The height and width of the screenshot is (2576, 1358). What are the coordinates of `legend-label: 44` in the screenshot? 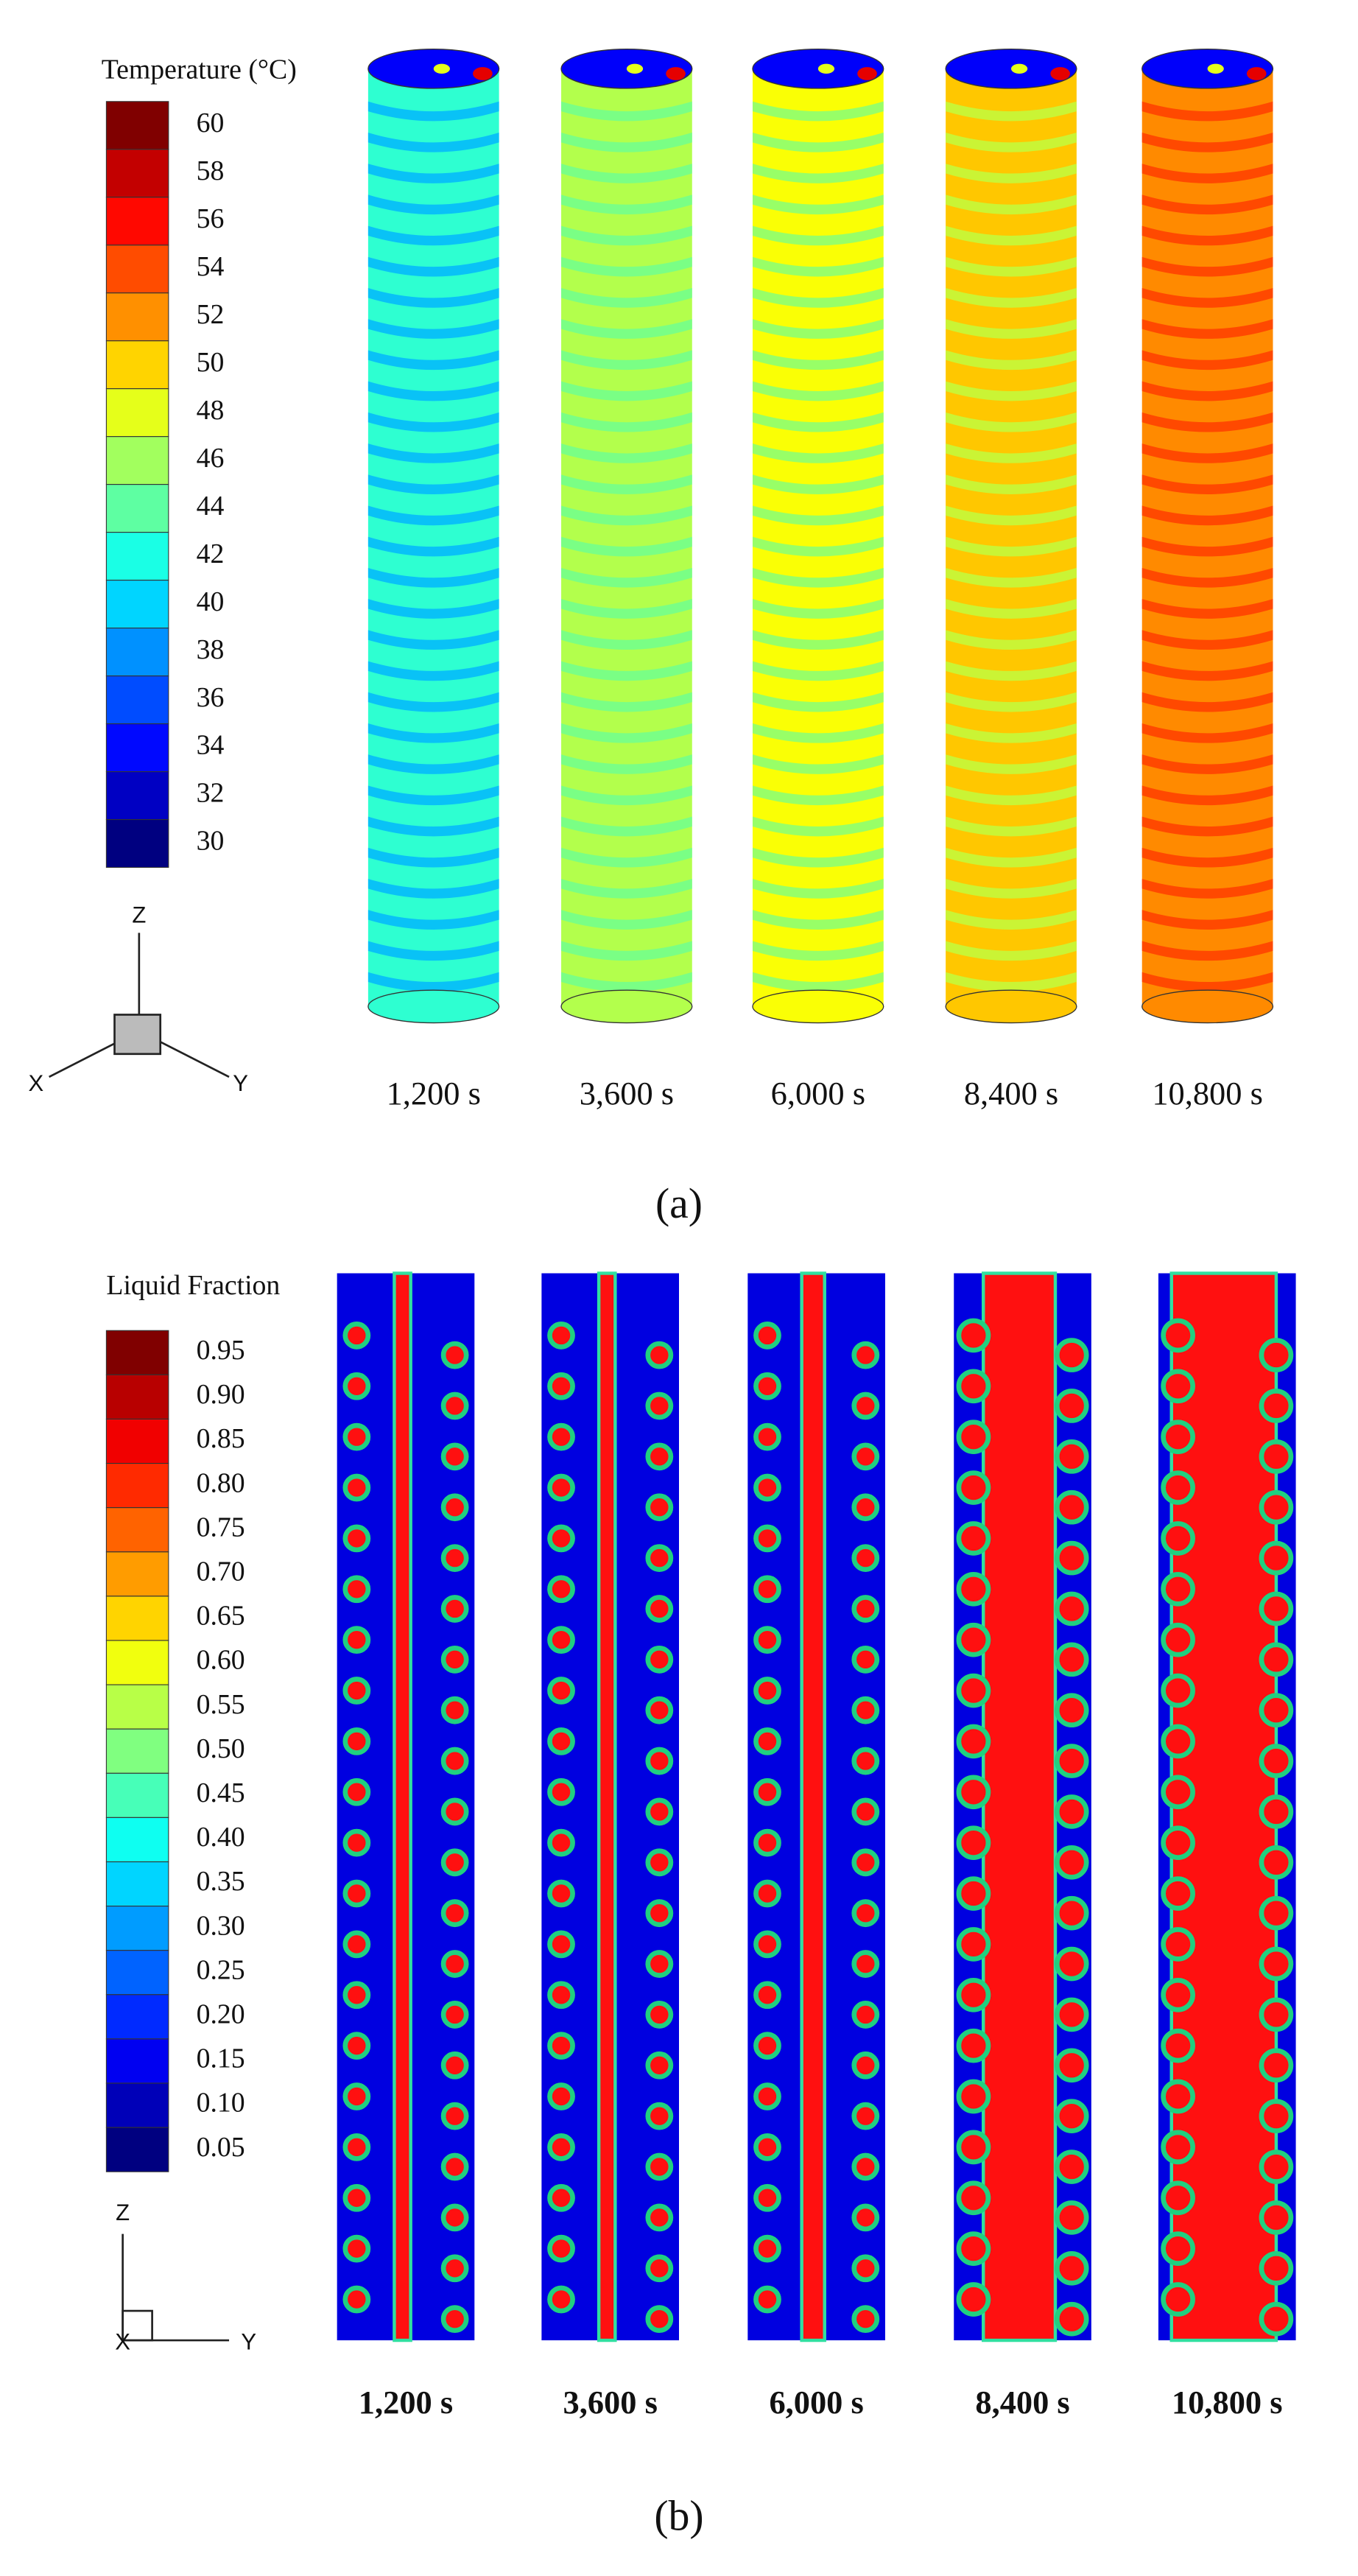 It's located at (211, 506).